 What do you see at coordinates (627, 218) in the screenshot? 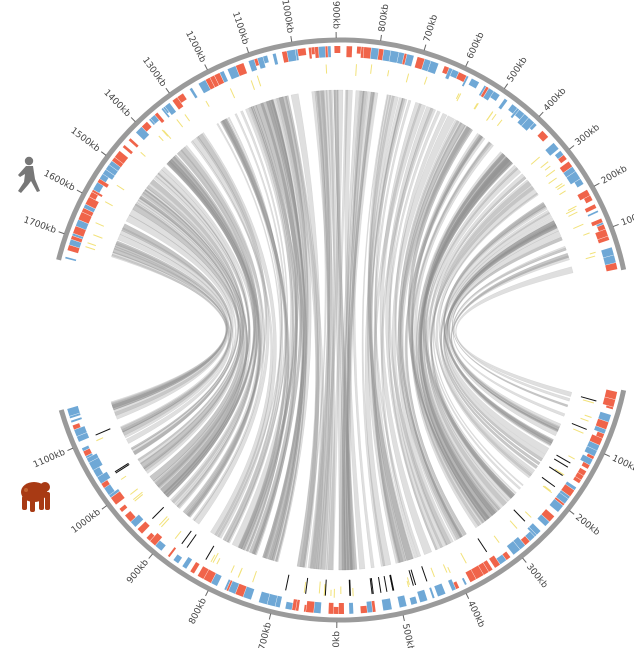
I see `top-tick-label: 100kb` at bounding box center [627, 218].